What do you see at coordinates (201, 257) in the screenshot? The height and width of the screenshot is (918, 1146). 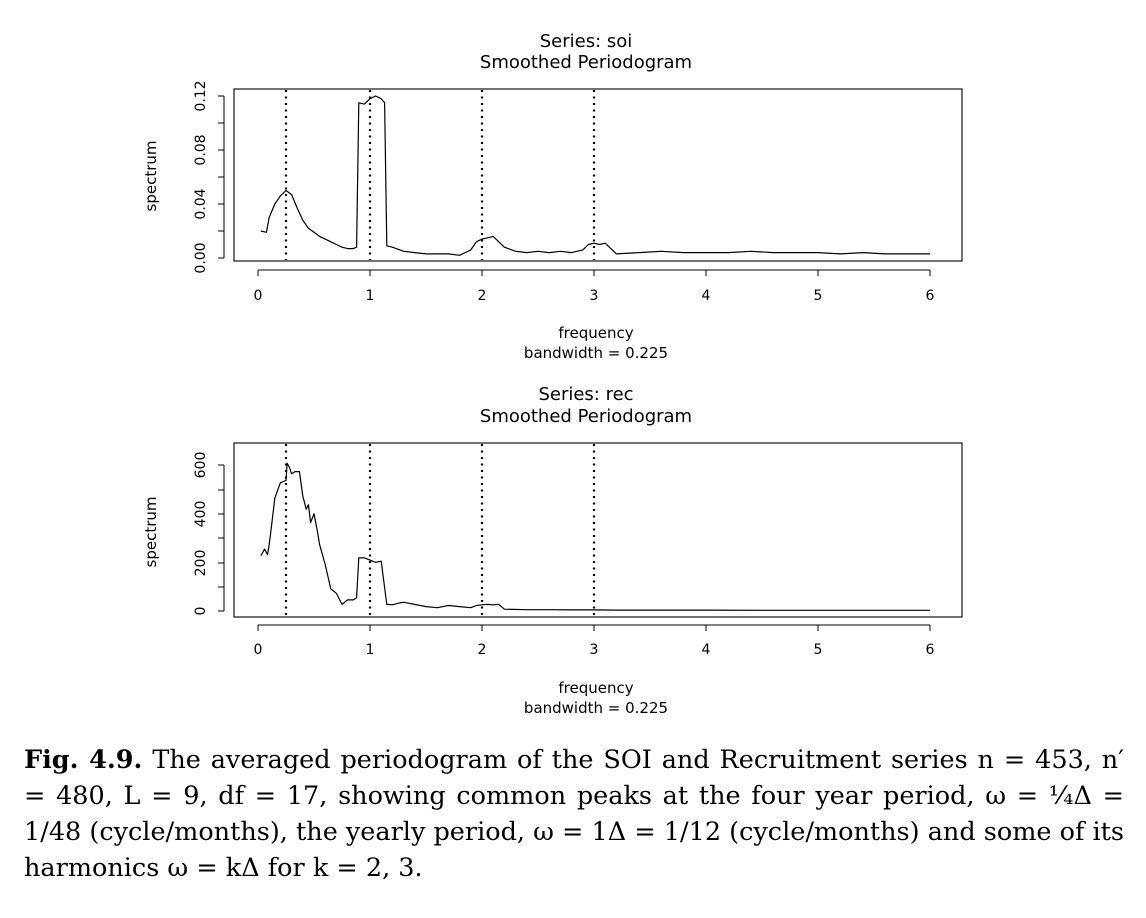 I see `y-tick-label: 0.00` at bounding box center [201, 257].